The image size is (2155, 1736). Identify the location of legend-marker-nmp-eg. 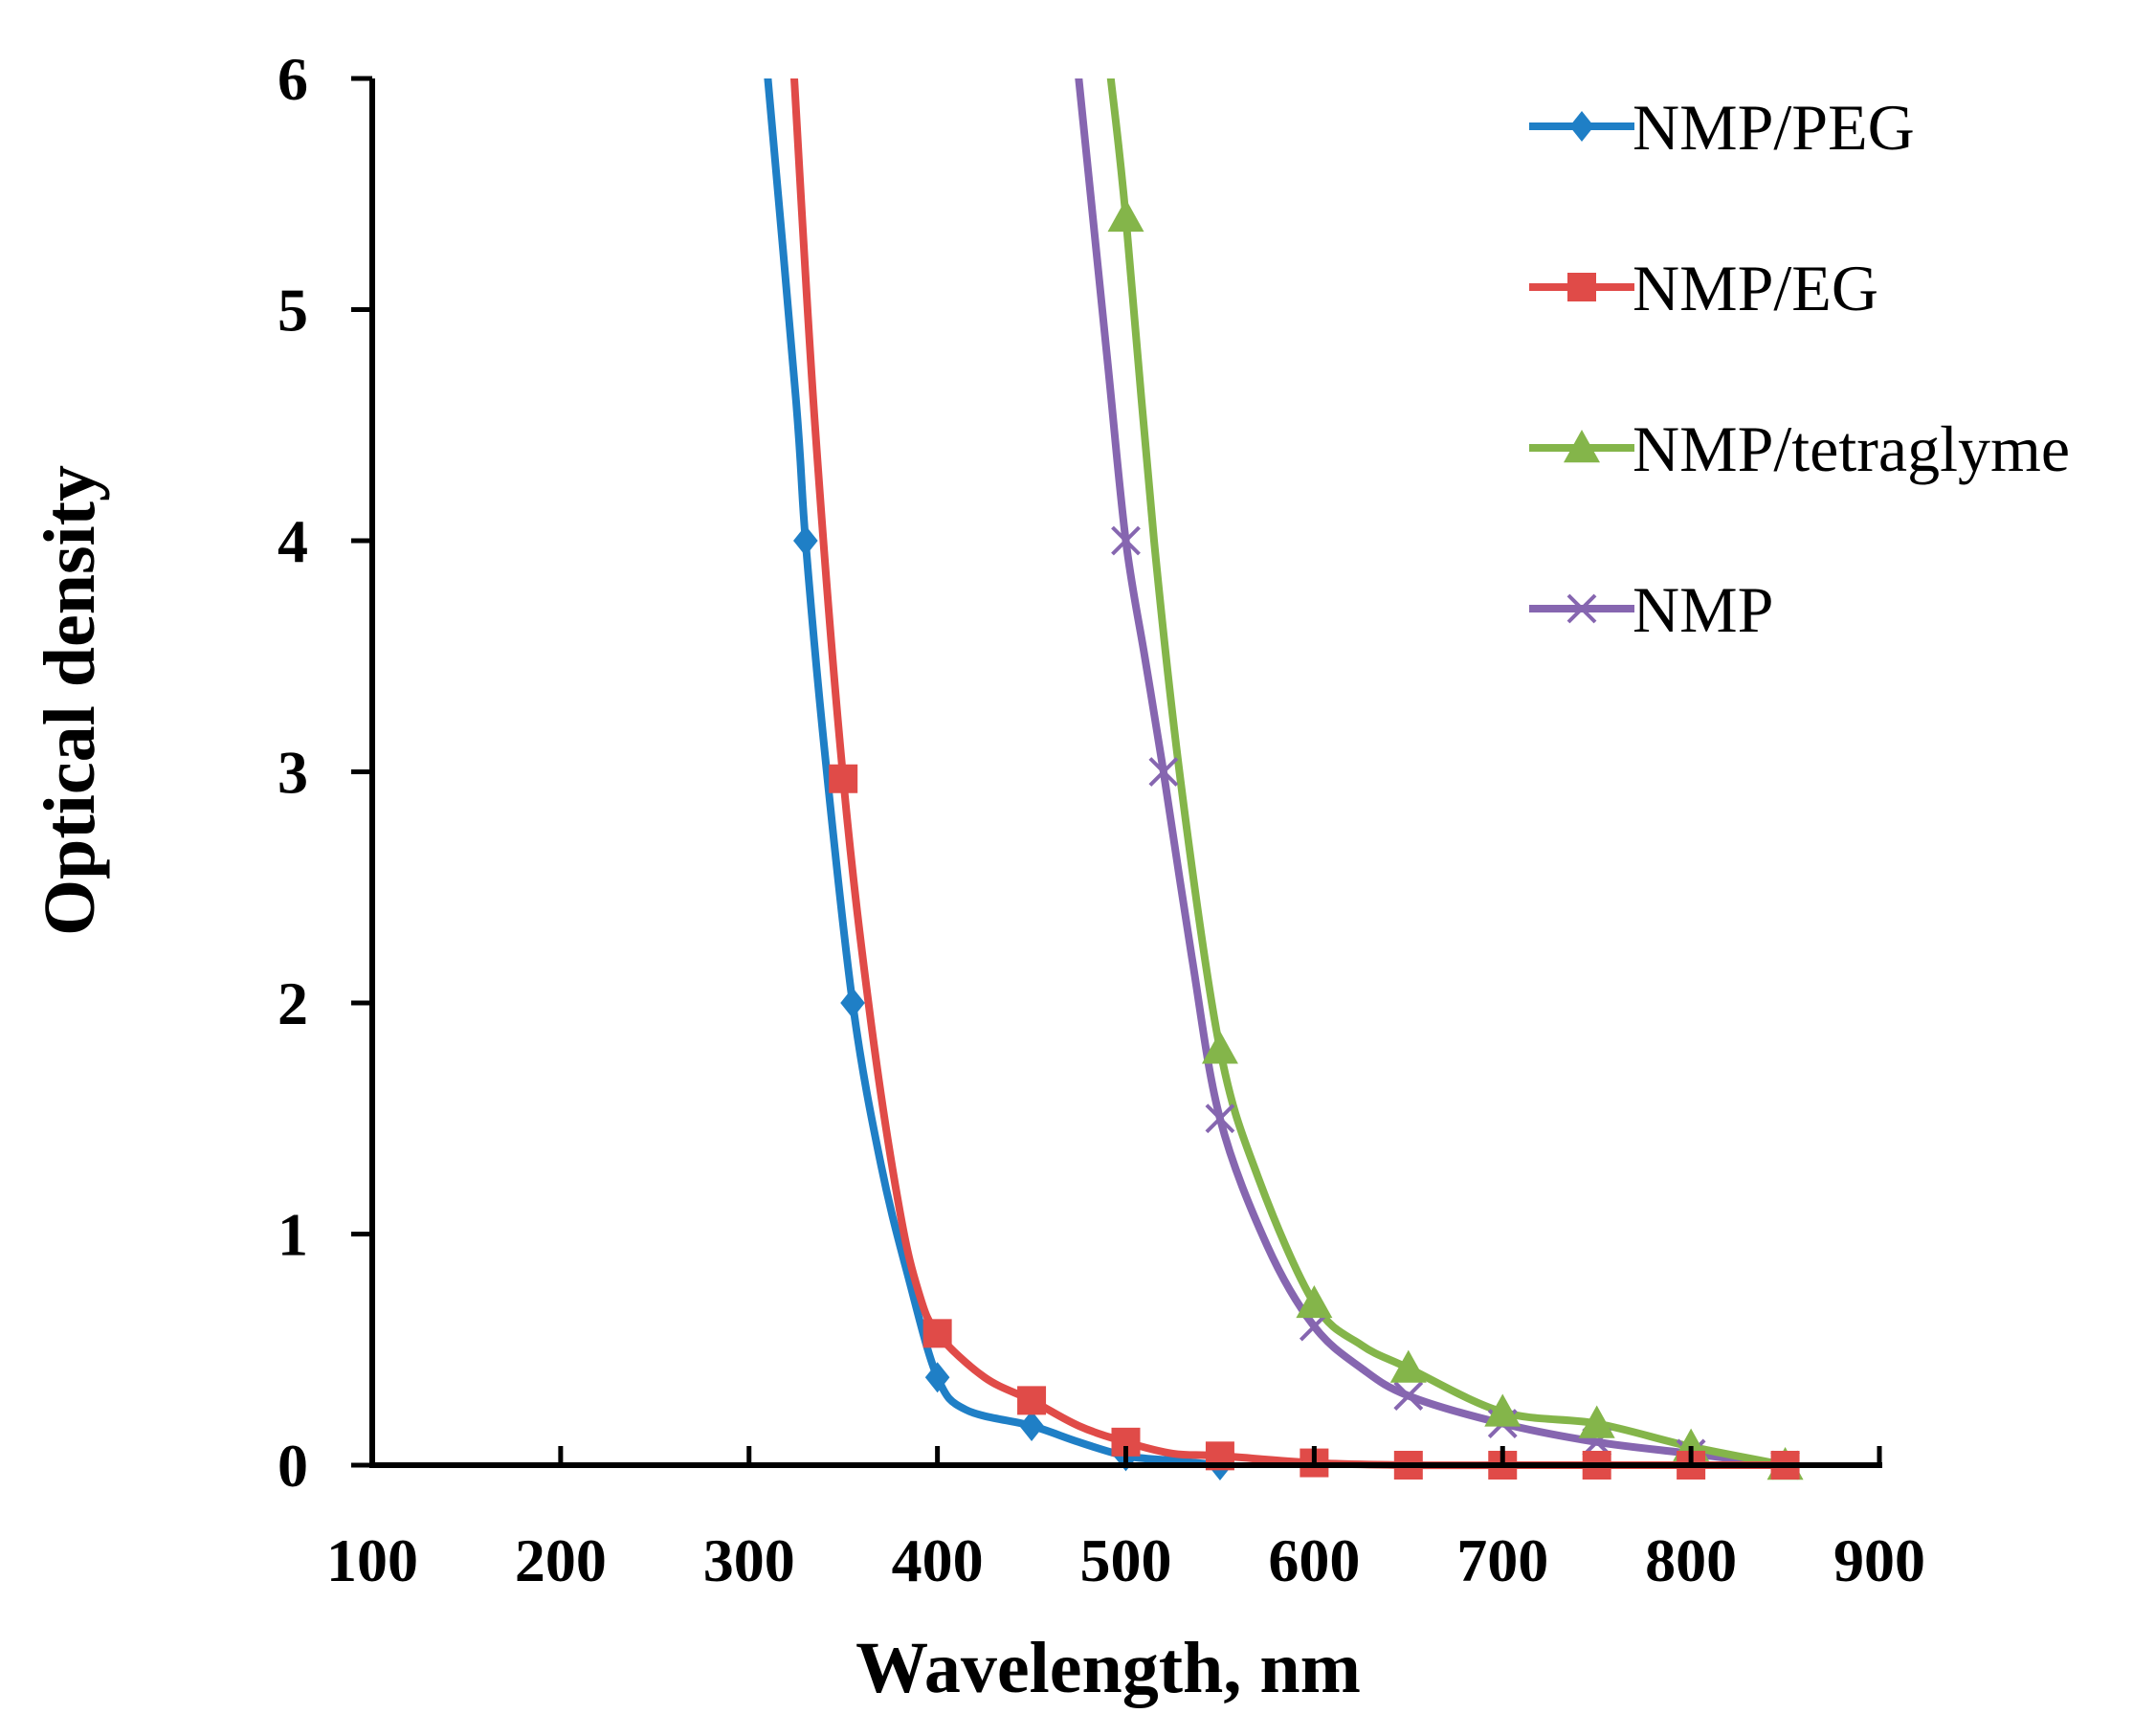
(1581, 287).